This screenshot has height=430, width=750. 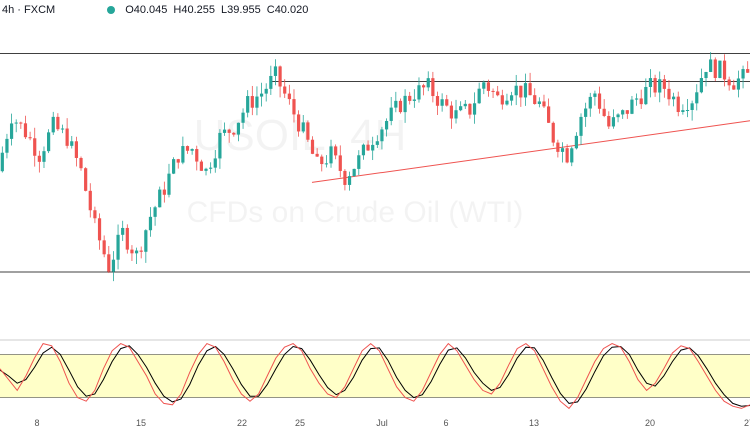 What do you see at coordinates (300, 423) in the screenshot?
I see `x-tick-label: 25` at bounding box center [300, 423].